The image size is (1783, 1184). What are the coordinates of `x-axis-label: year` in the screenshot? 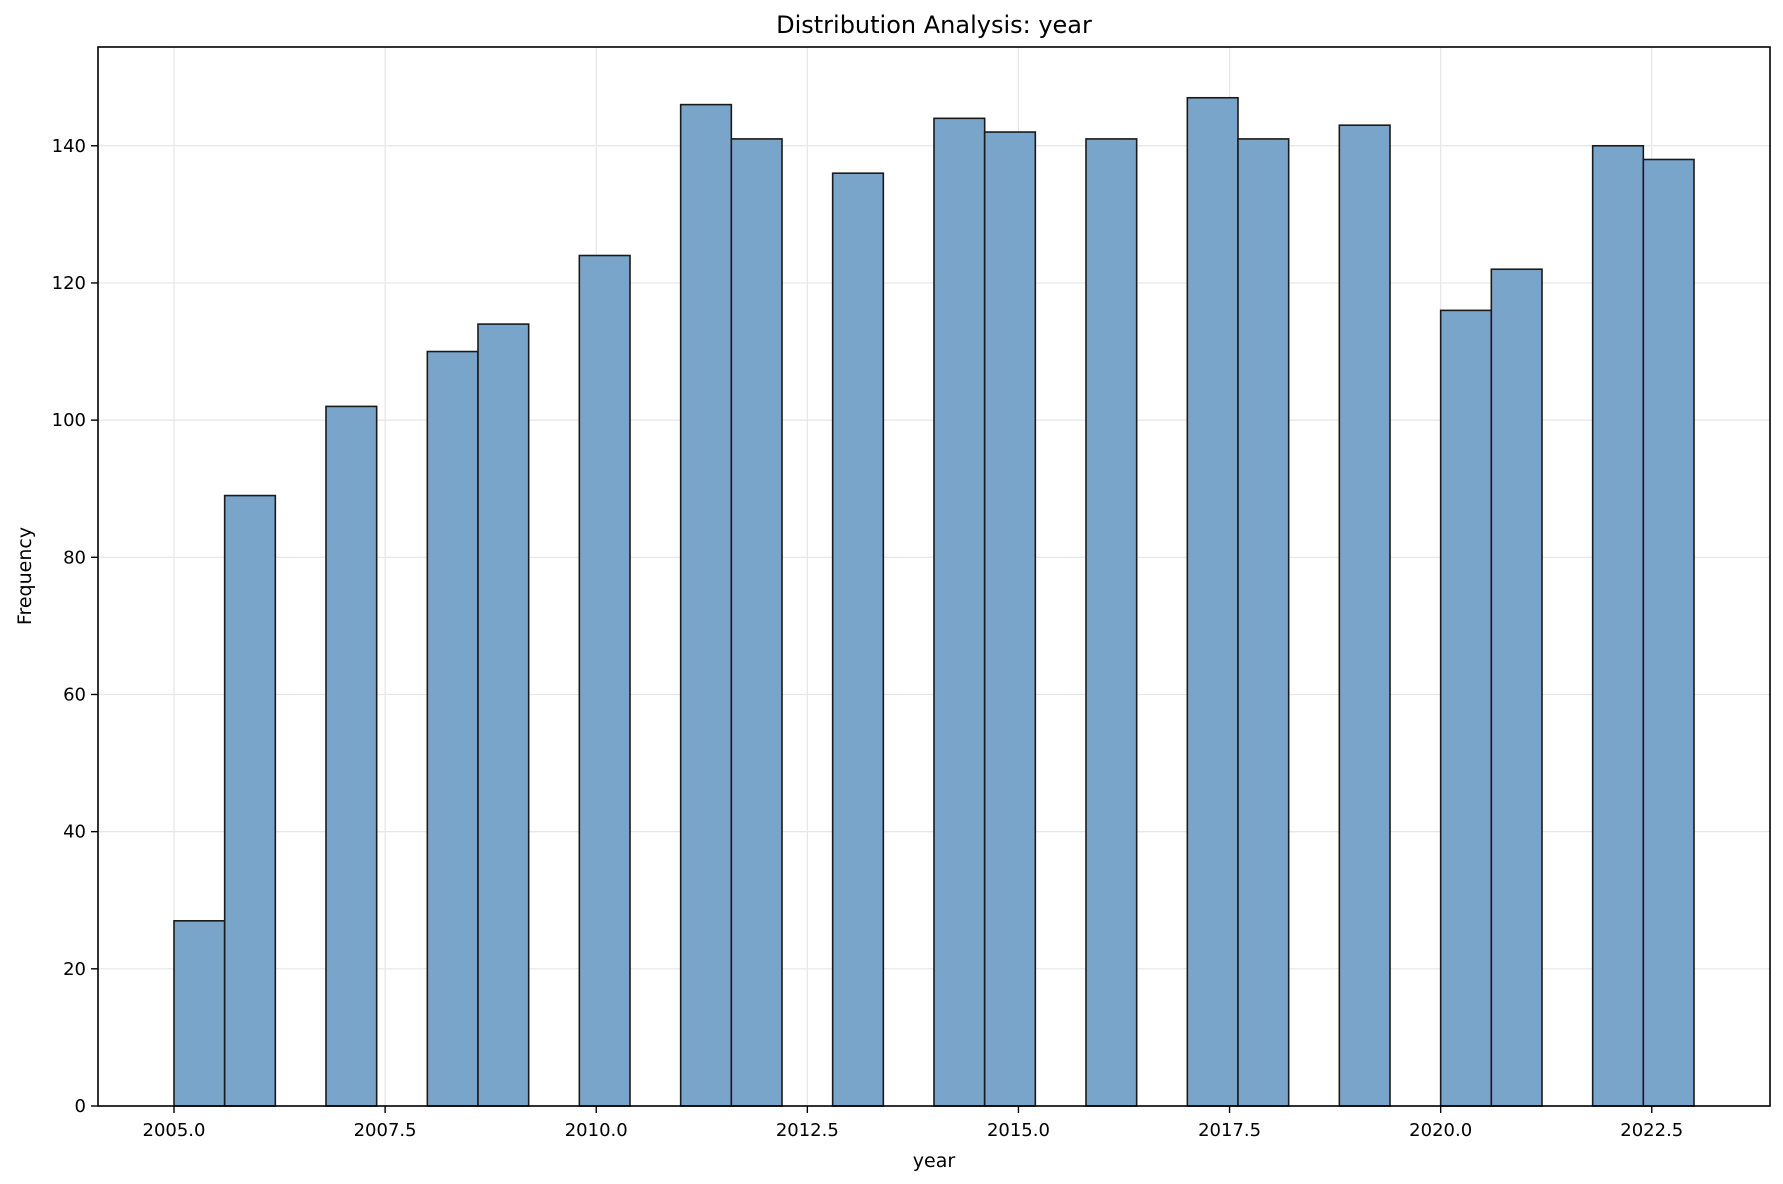 It's located at (934, 1161).